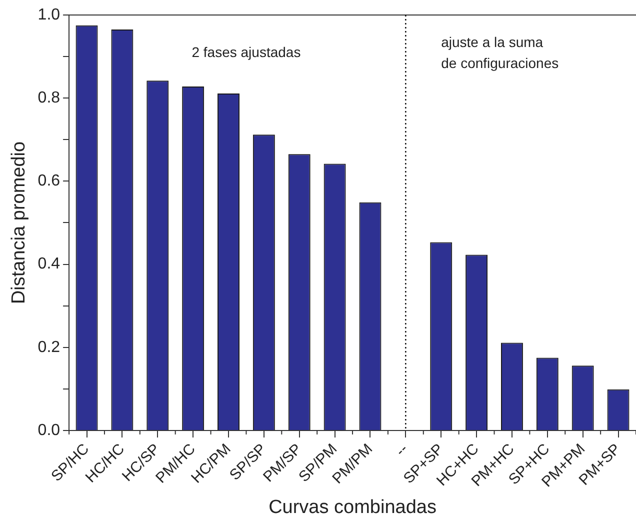 The height and width of the screenshot is (527, 636). What do you see at coordinates (49, 98) in the screenshot?
I see `y-tick-label: 0.8` at bounding box center [49, 98].